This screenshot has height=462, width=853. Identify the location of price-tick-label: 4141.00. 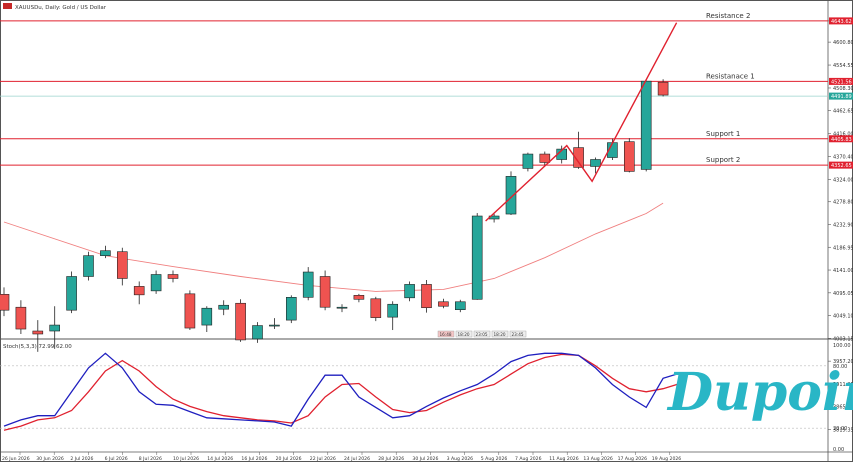
(843, 271).